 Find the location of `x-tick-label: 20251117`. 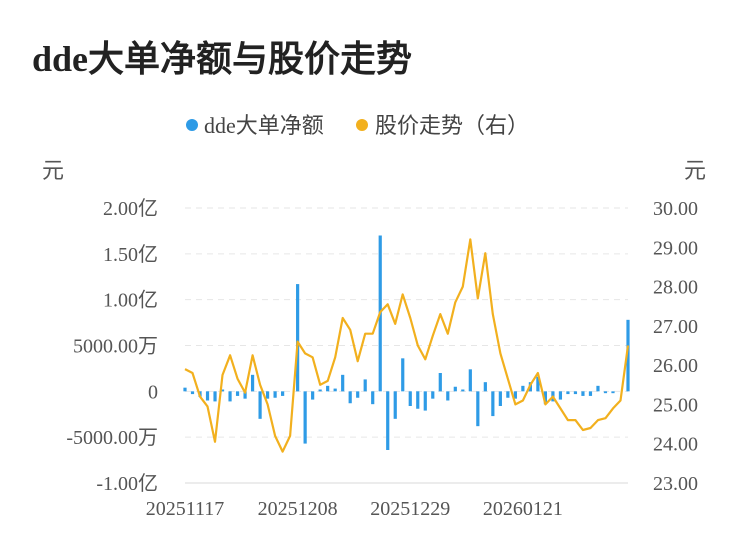

x-tick-label: 20251117 is located at coordinates (185, 509).